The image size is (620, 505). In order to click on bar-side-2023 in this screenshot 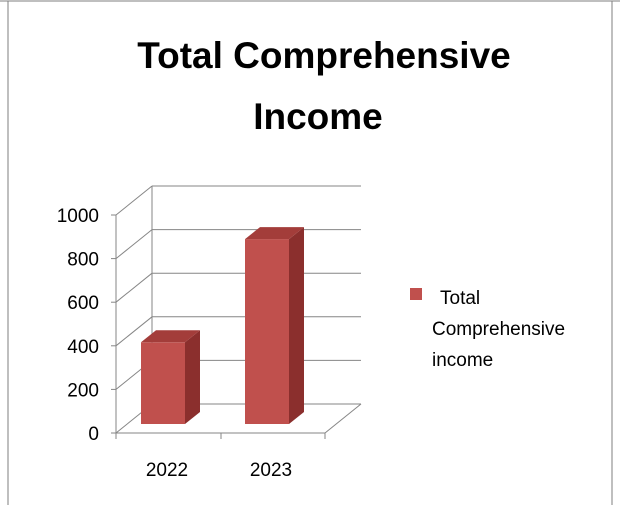, I will do `click(296, 325)`.